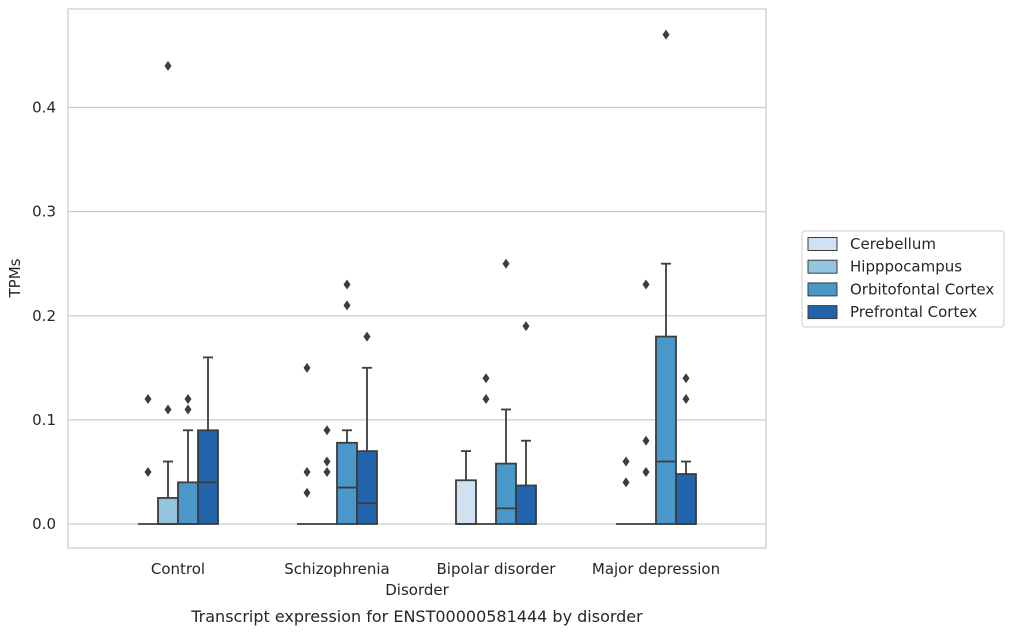 Image resolution: width=1014 pixels, height=634 pixels. What do you see at coordinates (44, 212) in the screenshot?
I see `y-tick-label: 0.3` at bounding box center [44, 212].